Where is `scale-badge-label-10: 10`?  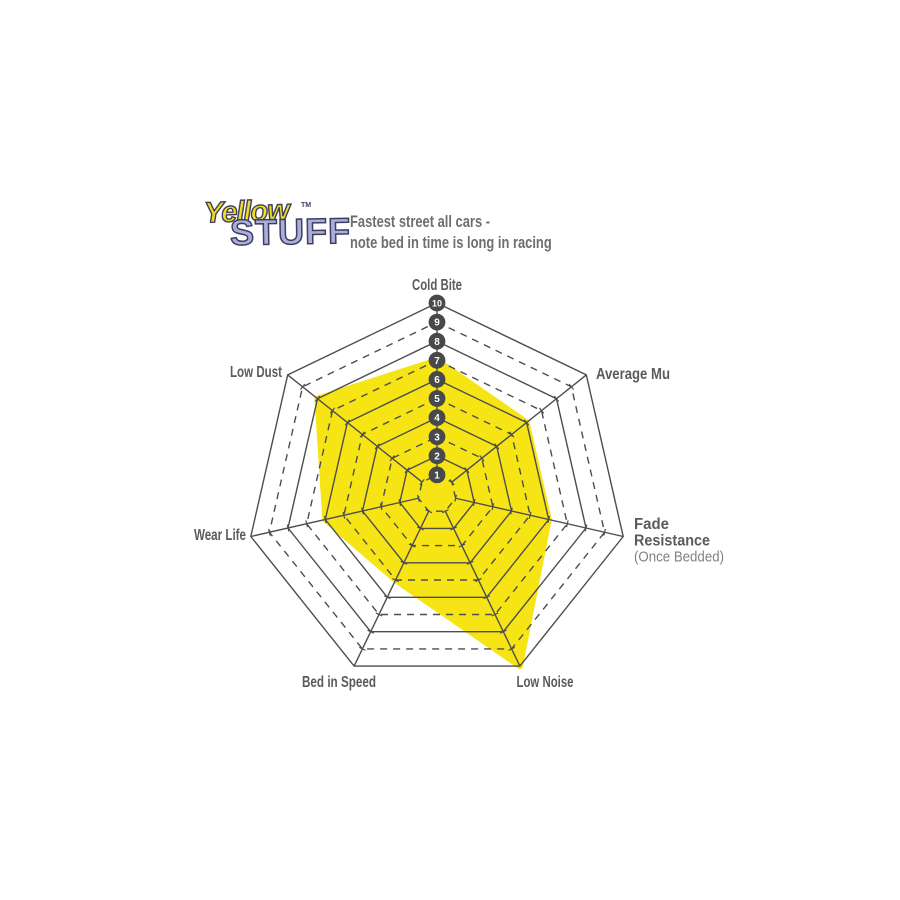
scale-badge-label-10: 10 is located at coordinates (437, 304).